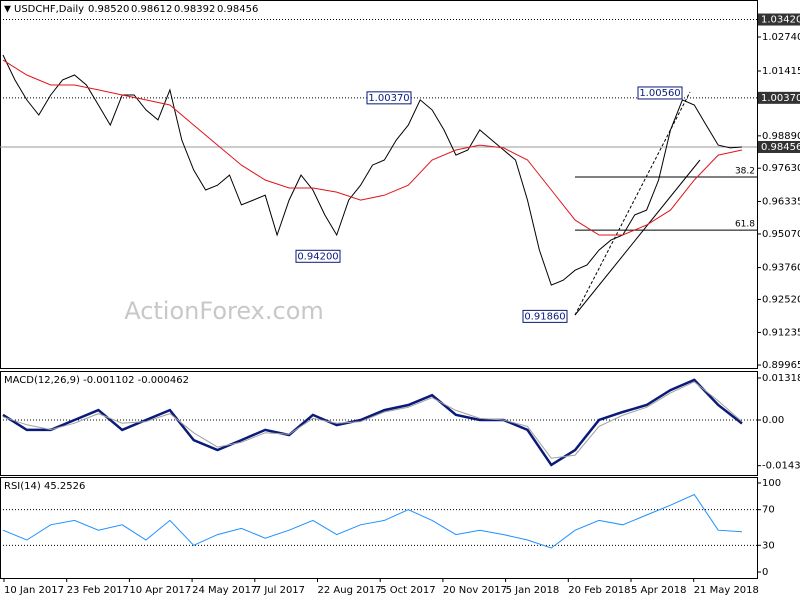  What do you see at coordinates (768, 545) in the screenshot?
I see `y-tick-label: 30` at bounding box center [768, 545].